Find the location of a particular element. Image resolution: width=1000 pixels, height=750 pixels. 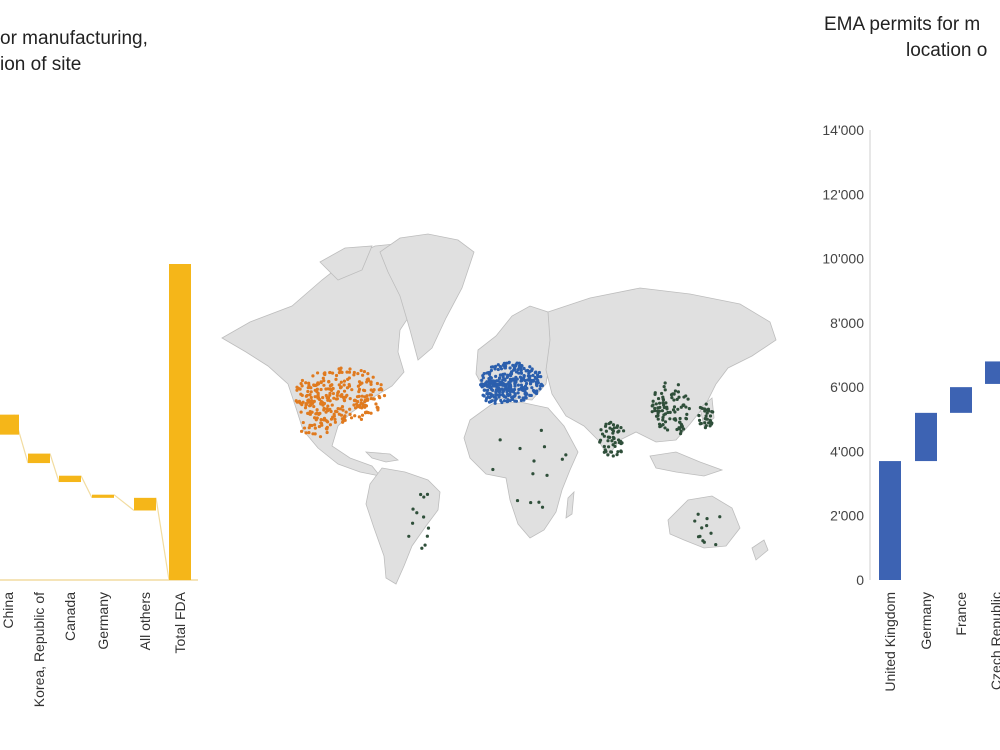

fda-bar-china is located at coordinates (9, 424).